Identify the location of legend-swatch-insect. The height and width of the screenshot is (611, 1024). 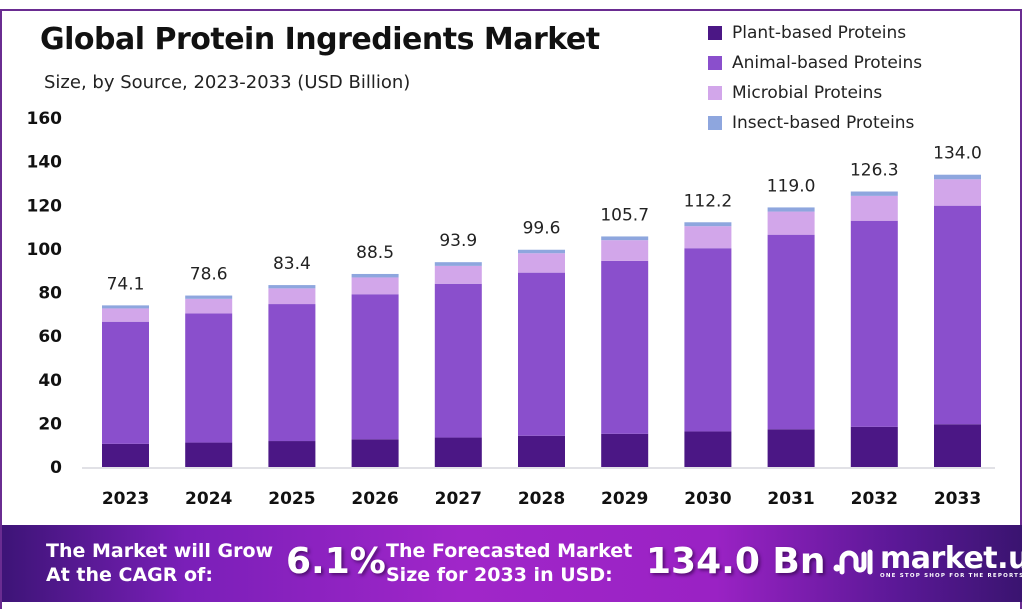
(715, 123).